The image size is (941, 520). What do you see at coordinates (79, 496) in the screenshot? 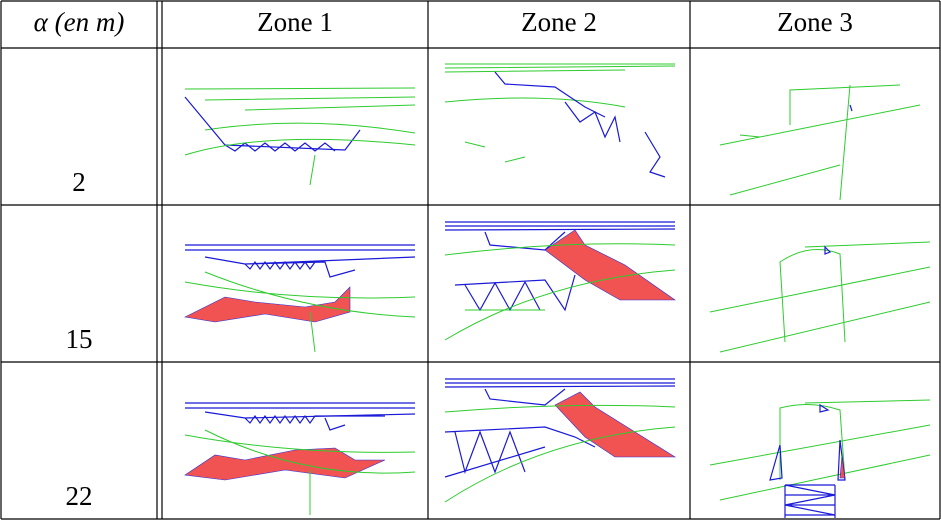
I see `alpha-value: 22` at bounding box center [79, 496].